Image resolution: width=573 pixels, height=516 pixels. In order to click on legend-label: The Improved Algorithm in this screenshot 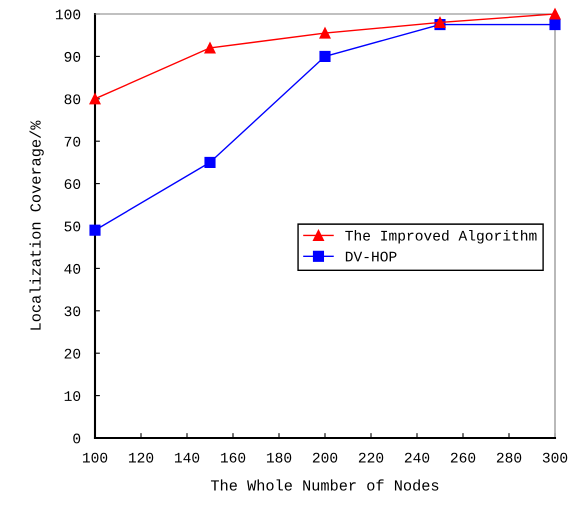, I will do `click(441, 237)`.